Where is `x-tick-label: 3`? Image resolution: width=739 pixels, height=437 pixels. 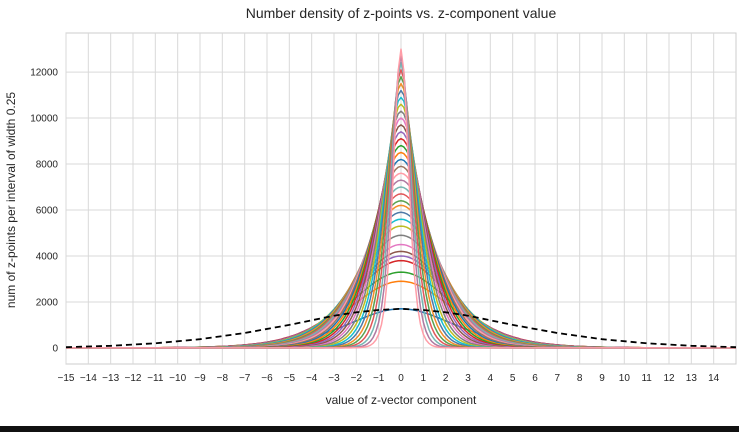 x-tick-label: 3 is located at coordinates (468, 378).